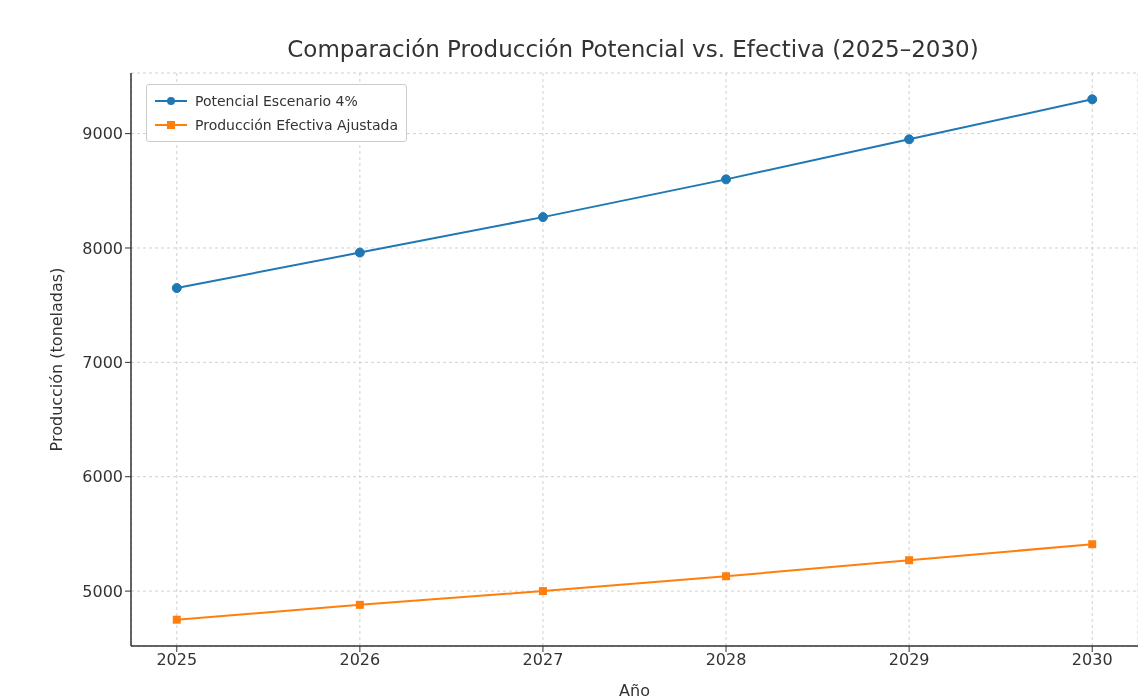 This screenshot has width=1146, height=698. I want to click on y-tick-label: 6000, so click(102, 477).